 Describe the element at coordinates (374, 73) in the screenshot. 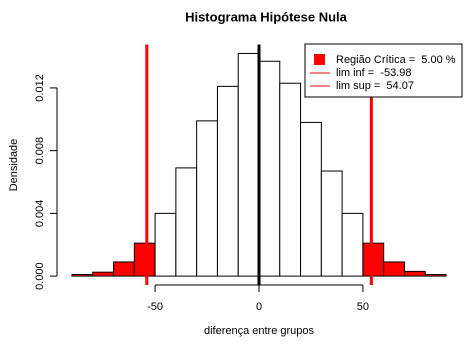

I see `legend-label: lim inf = -53.98` at that location.